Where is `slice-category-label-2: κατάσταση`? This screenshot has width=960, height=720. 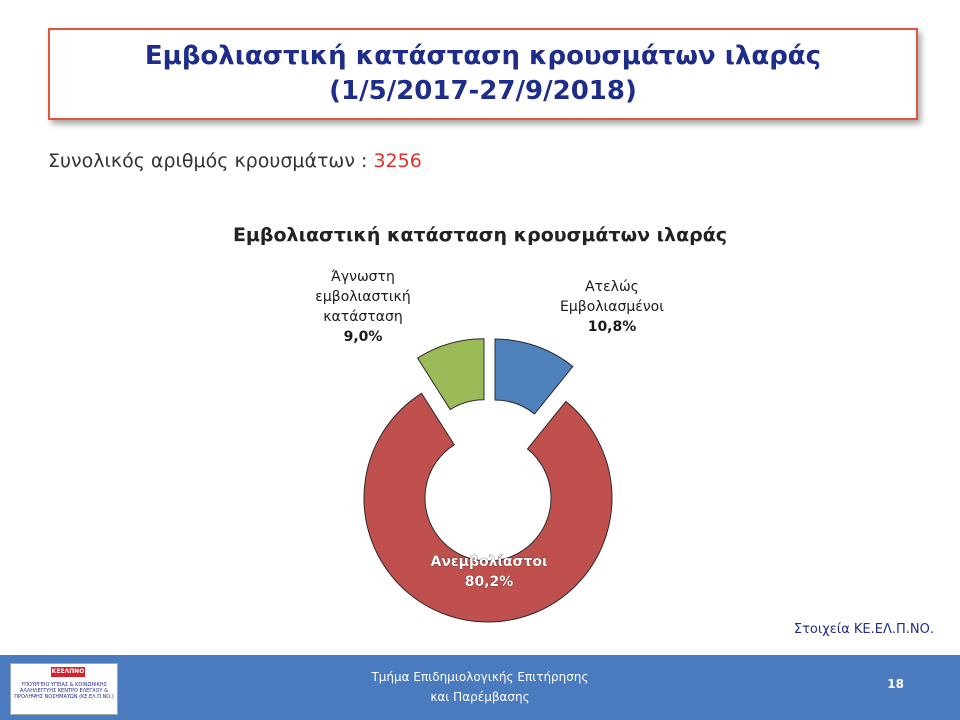 slice-category-label-2: κατάσταση is located at coordinates (362, 317).